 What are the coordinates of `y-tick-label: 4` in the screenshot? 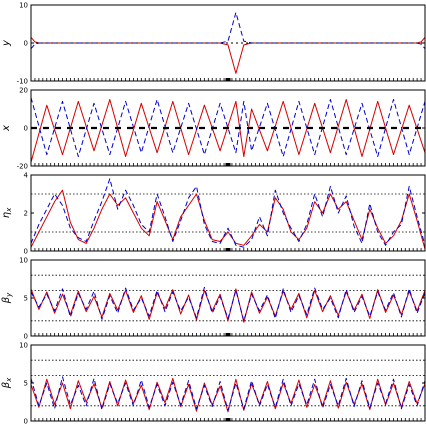 It's located at (26, 176).